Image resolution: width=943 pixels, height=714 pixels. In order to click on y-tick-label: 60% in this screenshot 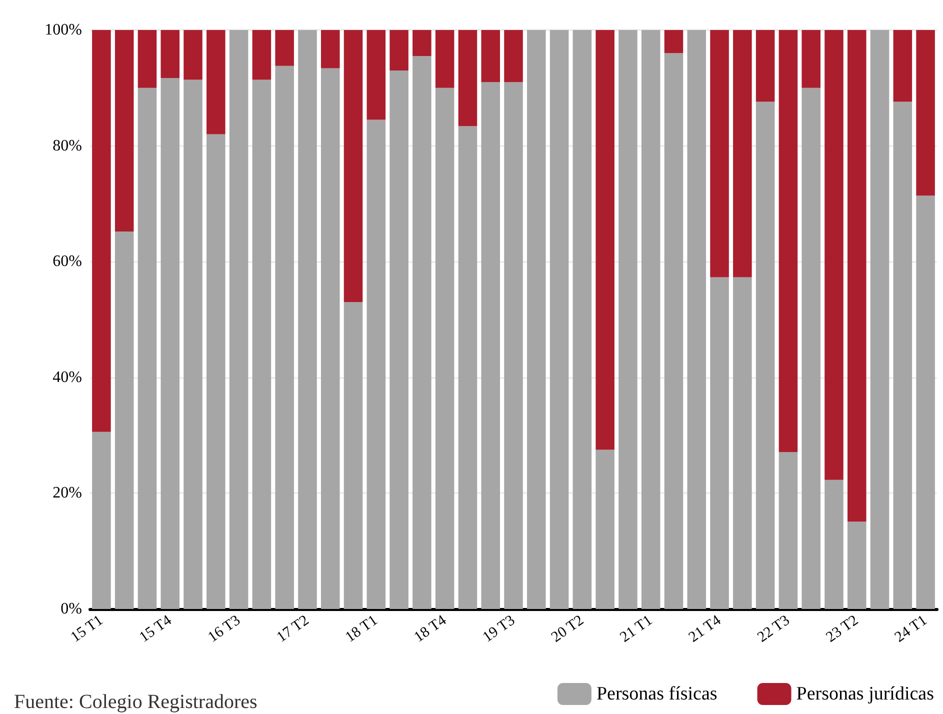, I will do `click(67, 261)`.